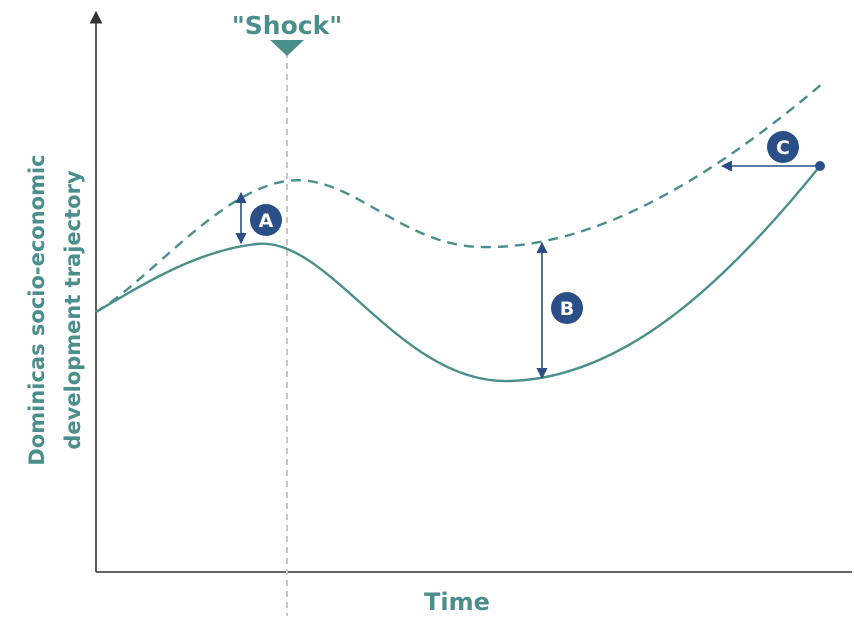 This screenshot has width=854, height=620. What do you see at coordinates (266, 221) in the screenshot?
I see `marker-a-label: A` at bounding box center [266, 221].